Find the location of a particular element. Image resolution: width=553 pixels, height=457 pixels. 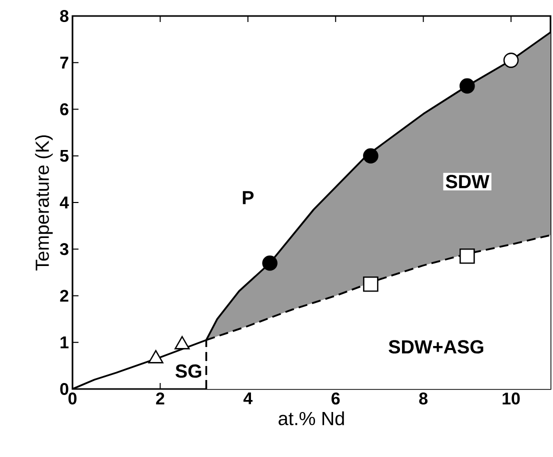

x-tick-label: 6 is located at coordinates (336, 398).